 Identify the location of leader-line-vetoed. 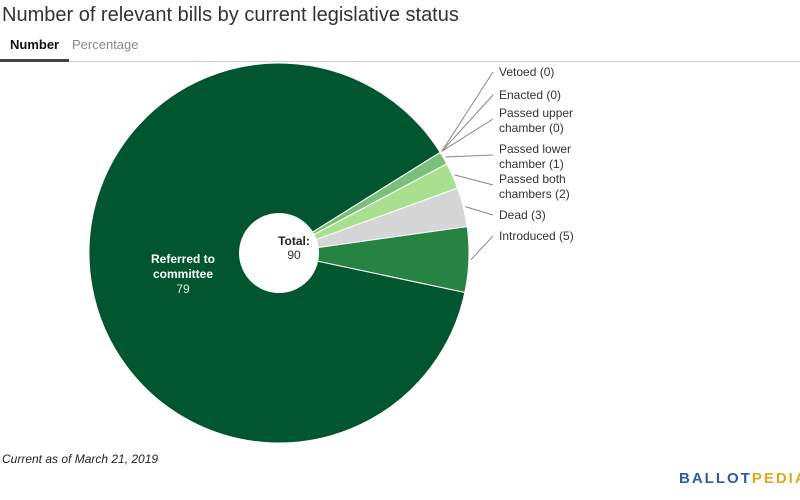
(467, 111).